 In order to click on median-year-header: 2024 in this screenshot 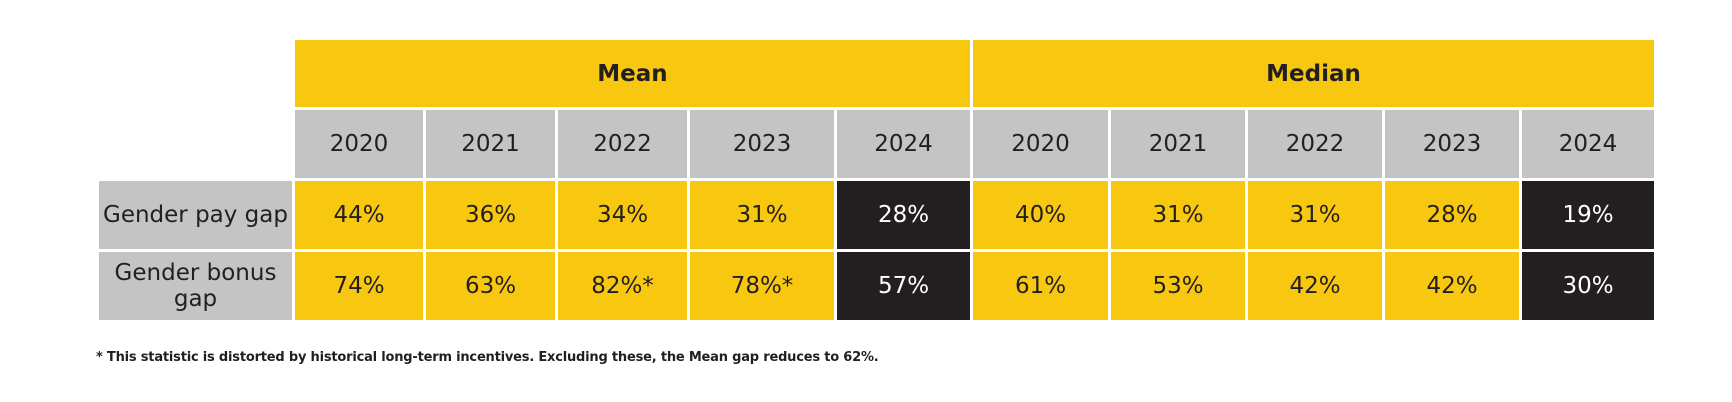, I will do `click(1588, 144)`.